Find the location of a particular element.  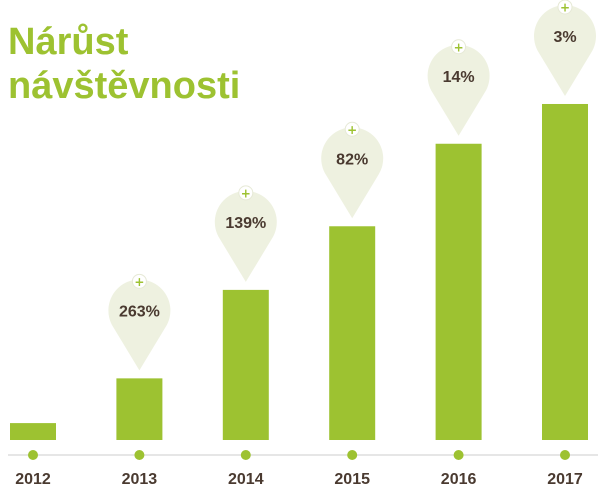

plus-sign-2016: + is located at coordinates (459, 47).